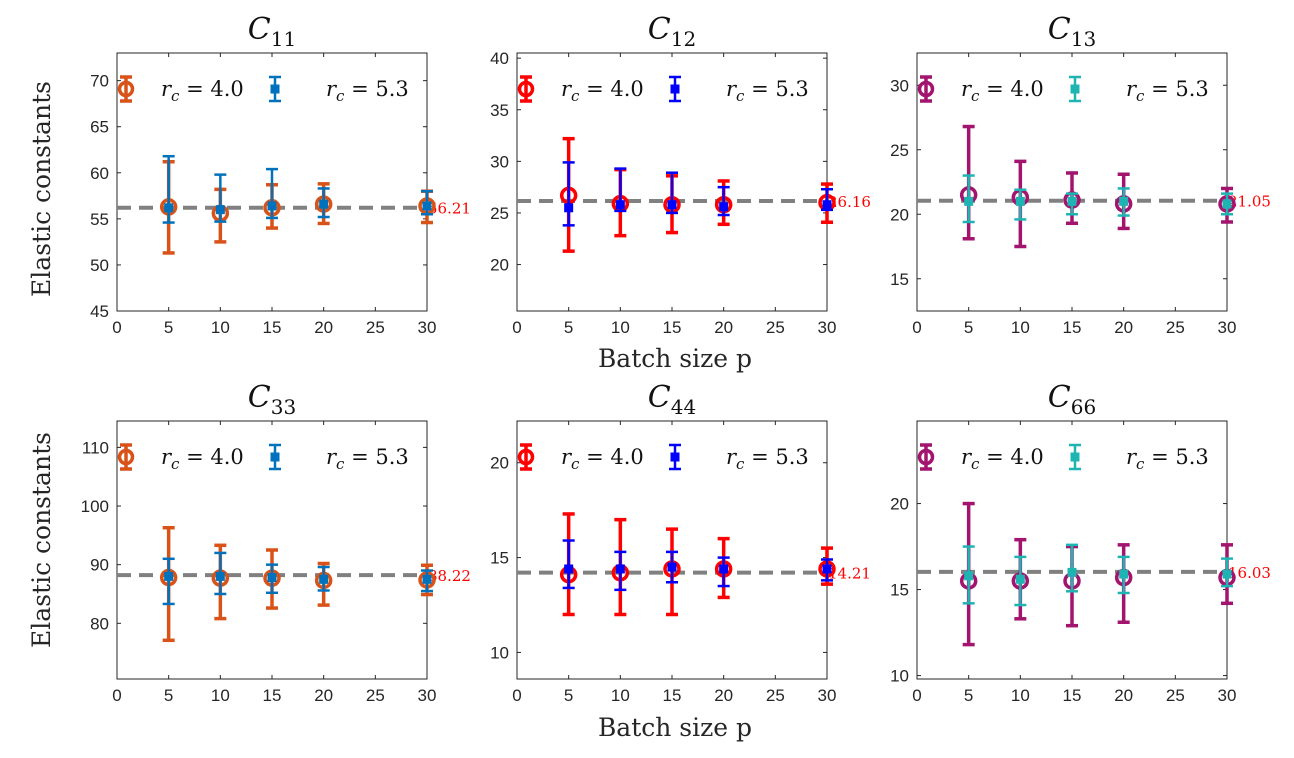 The image size is (1294, 758). I want to click on legend-entry-2: rc = 5.3, so click(339, 90).